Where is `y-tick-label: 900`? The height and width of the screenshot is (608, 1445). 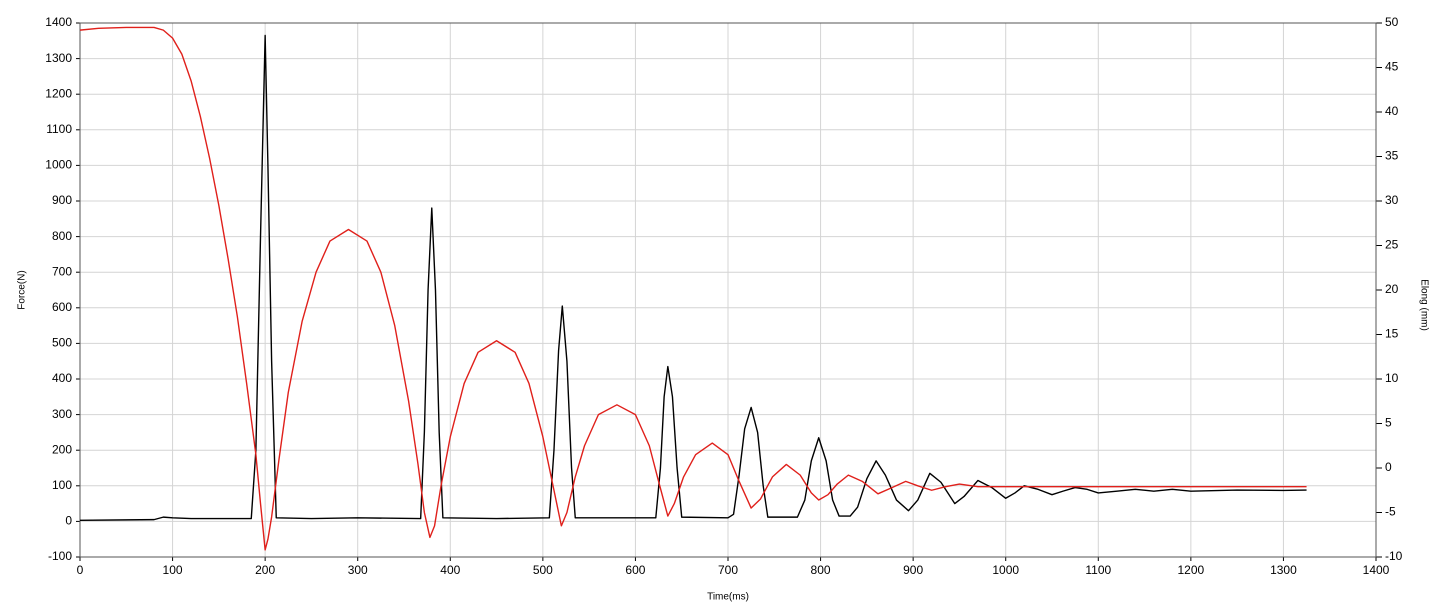 y-tick-label: 900 is located at coordinates (62, 200).